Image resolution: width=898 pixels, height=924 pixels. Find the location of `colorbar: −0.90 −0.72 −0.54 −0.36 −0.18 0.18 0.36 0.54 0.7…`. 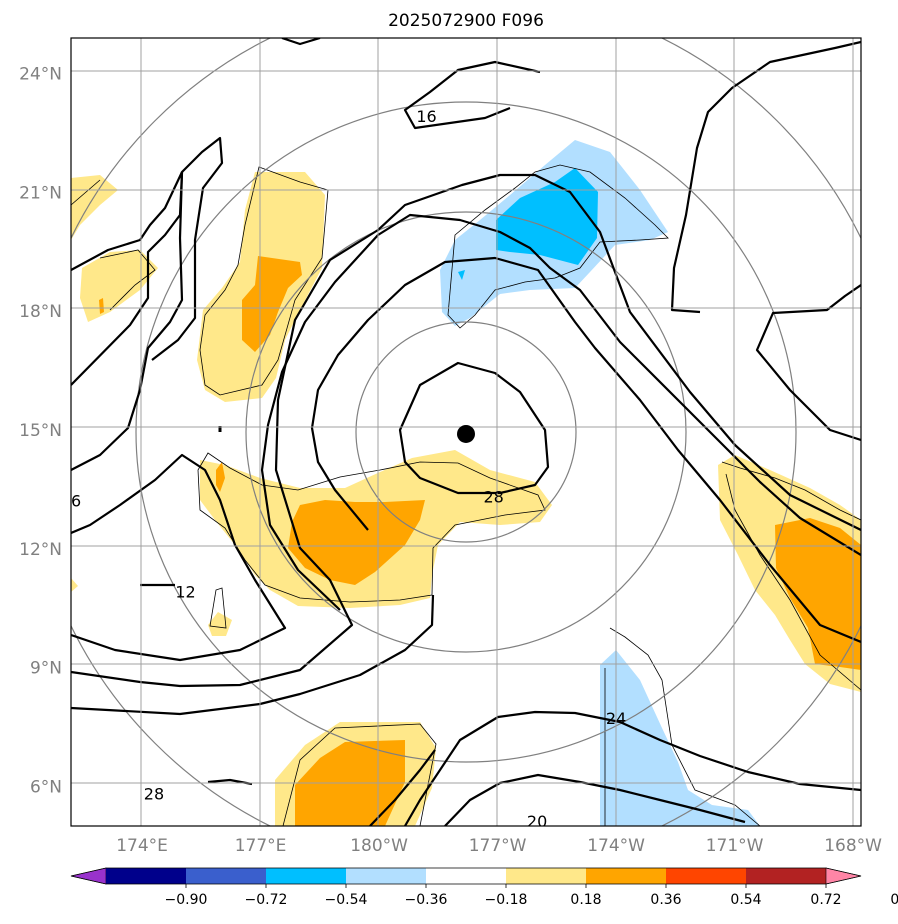

colorbar: −0.90 −0.72 −0.54 −0.36 −0.18 0.18 0.36 0.54 0.7… is located at coordinates (484, 887).